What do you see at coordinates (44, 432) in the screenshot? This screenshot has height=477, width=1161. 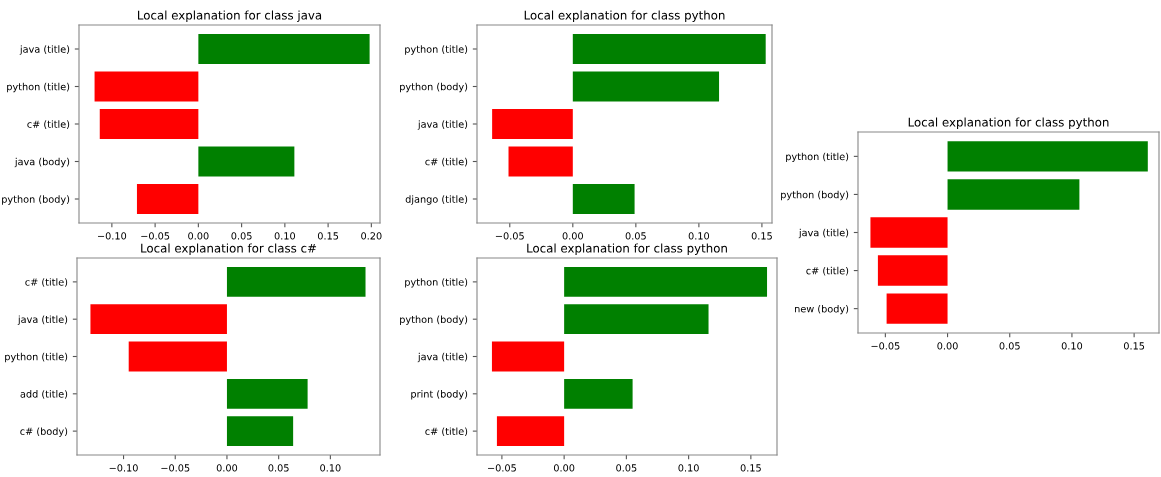 I see `y-tick-label: c# (body)` at bounding box center [44, 432].